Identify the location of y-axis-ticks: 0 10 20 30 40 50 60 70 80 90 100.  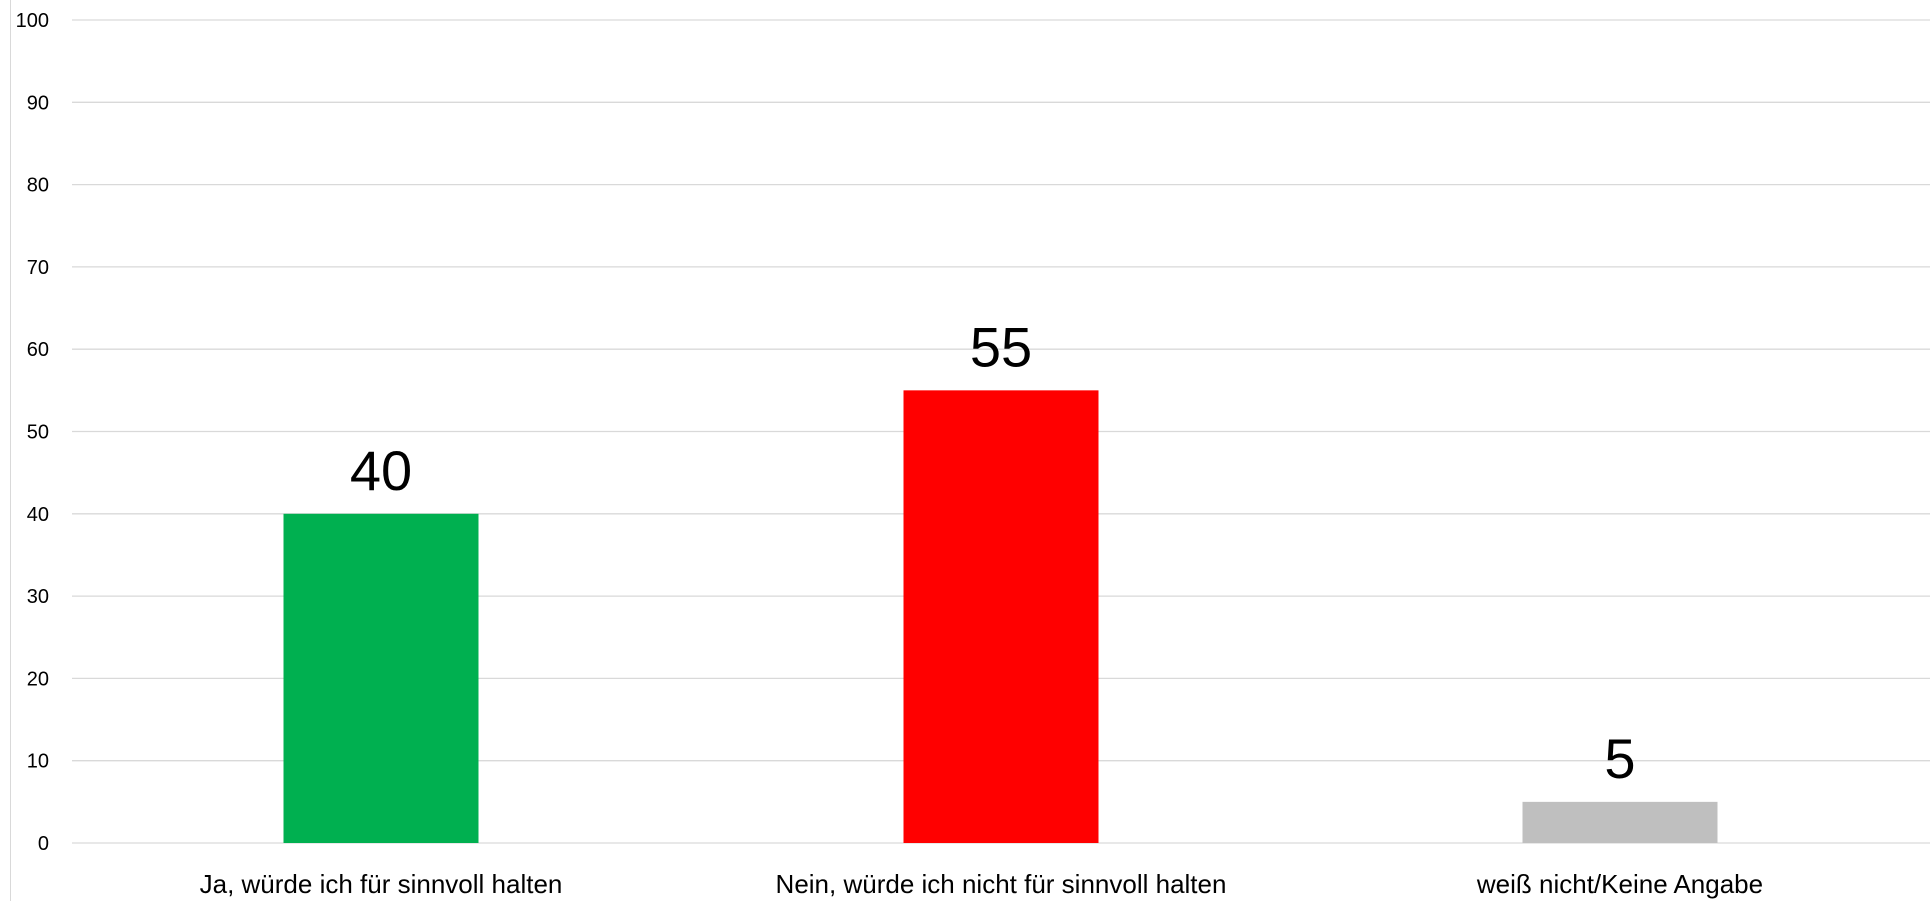
(32, 432).